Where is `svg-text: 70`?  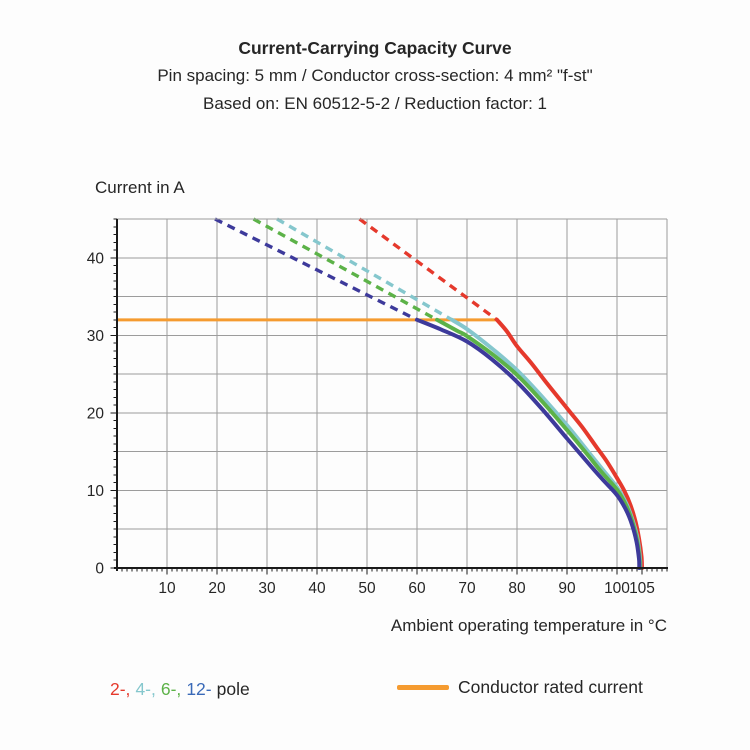
svg-text: 70 is located at coordinates (467, 588).